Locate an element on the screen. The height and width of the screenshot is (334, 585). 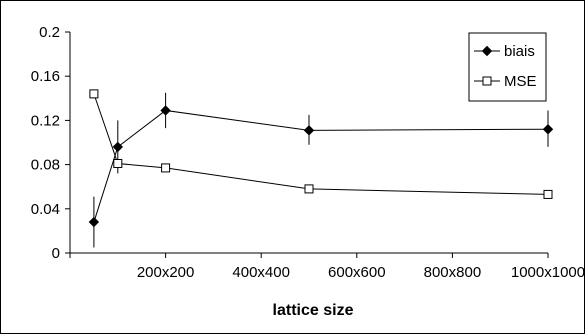
legend-label-biais: biais is located at coordinates (519, 51).